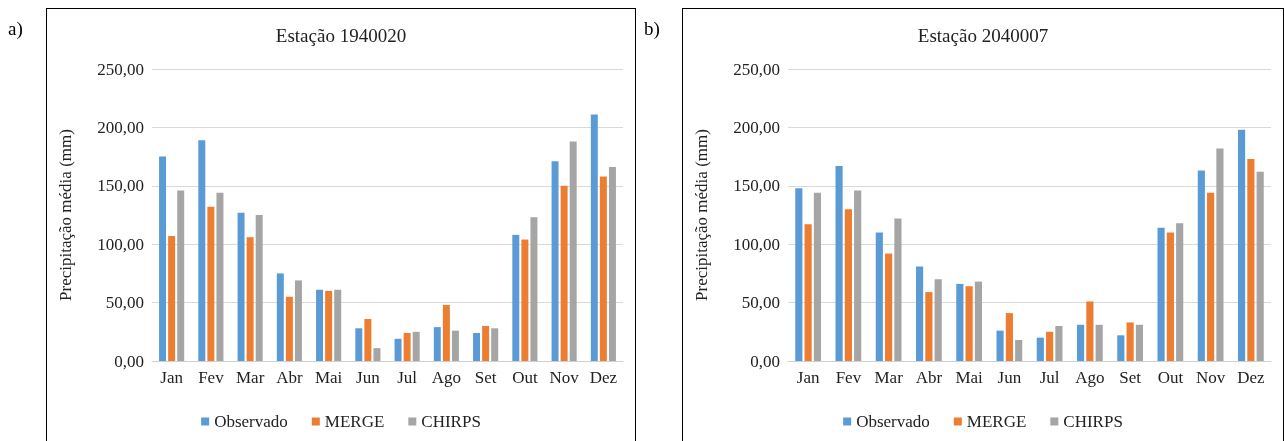 The image size is (1284, 441). I want to click on chart-title: Estação 1940020, so click(341, 35).